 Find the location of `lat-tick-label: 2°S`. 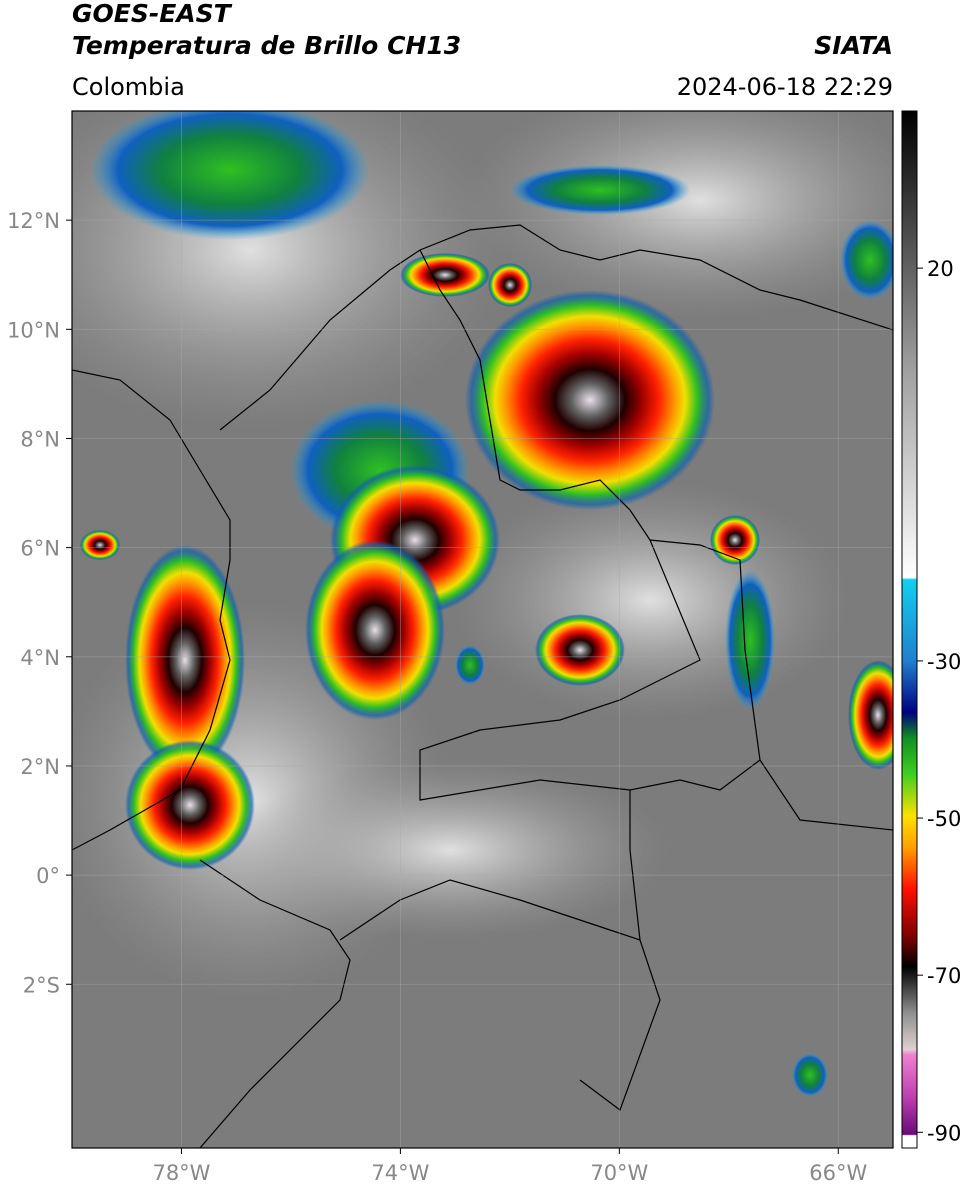

lat-tick-label: 2°S is located at coordinates (41, 985).